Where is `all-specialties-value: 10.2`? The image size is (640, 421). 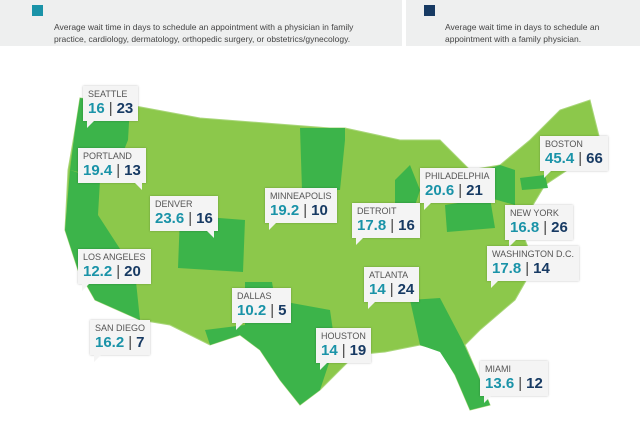 all-specialties-value: 10.2 is located at coordinates (252, 310).